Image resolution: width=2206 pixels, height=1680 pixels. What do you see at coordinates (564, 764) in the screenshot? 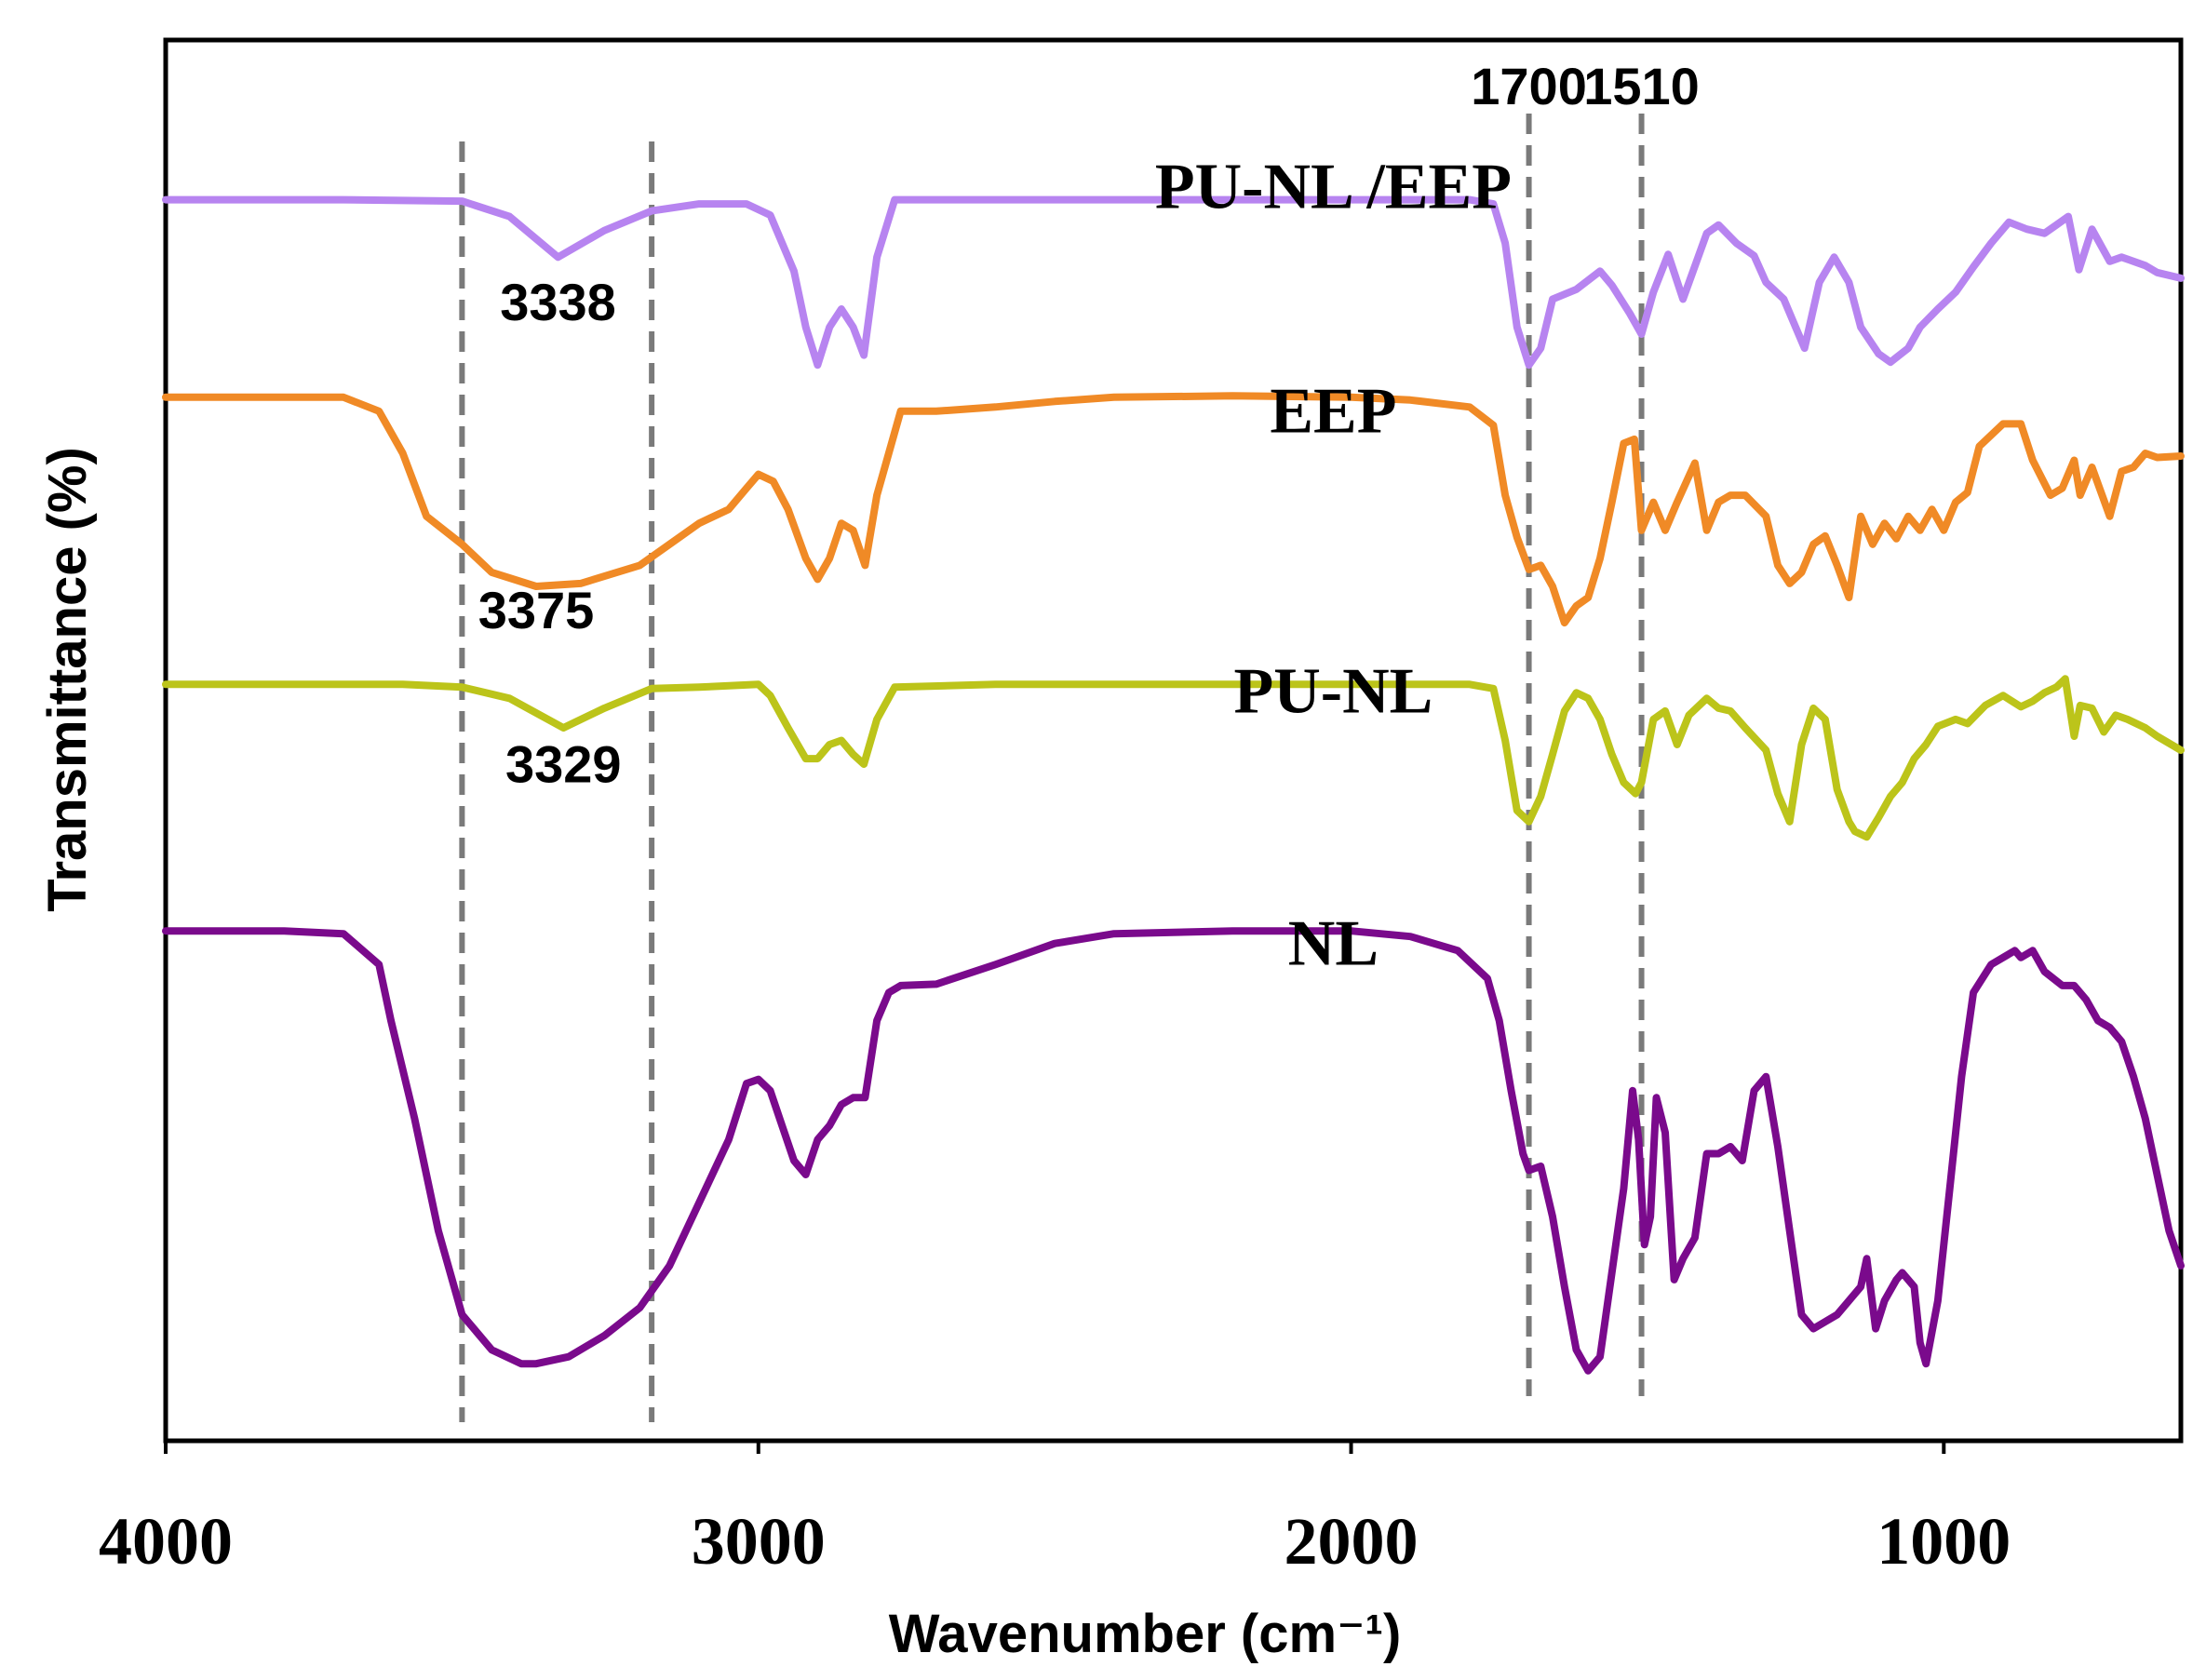
I see `peak-annotation: 3329` at bounding box center [564, 764].